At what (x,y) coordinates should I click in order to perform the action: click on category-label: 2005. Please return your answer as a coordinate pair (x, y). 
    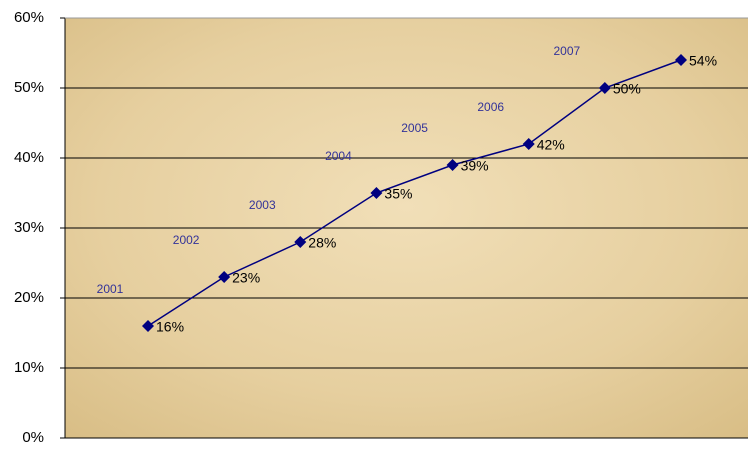
    Looking at the image, I should click on (414, 128).